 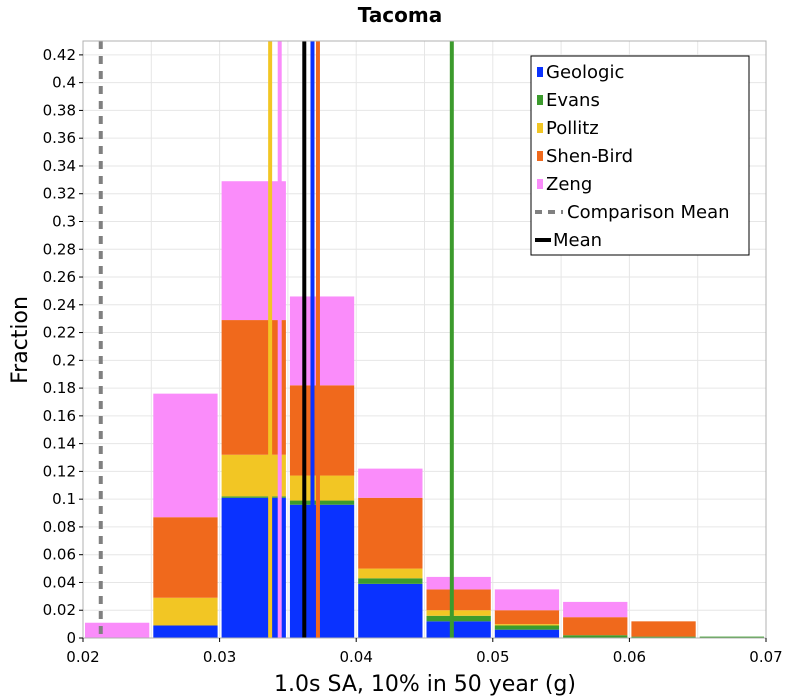 What do you see at coordinates (648, 212) in the screenshot?
I see `legend-label: Comparison Mean` at bounding box center [648, 212].